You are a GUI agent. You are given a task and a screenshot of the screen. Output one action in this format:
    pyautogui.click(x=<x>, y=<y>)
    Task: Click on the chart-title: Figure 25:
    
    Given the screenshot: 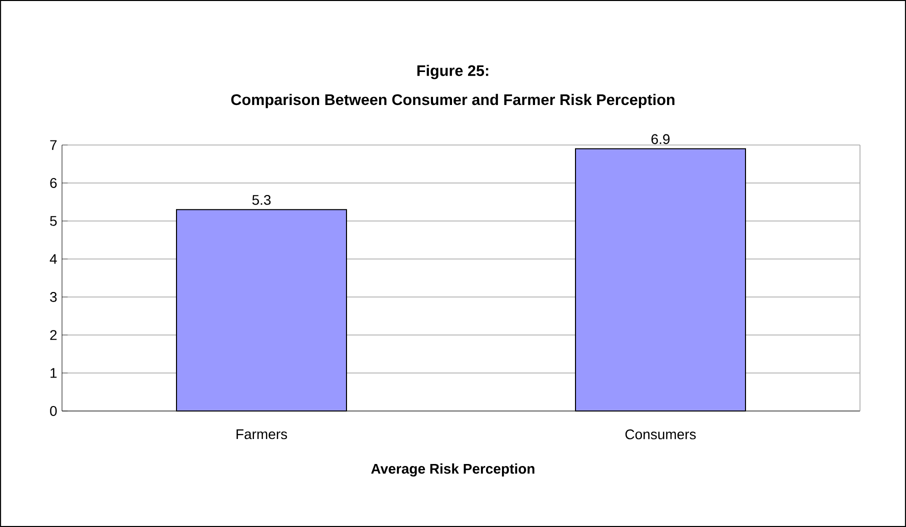 What is the action you would take?
    pyautogui.click(x=452, y=72)
    